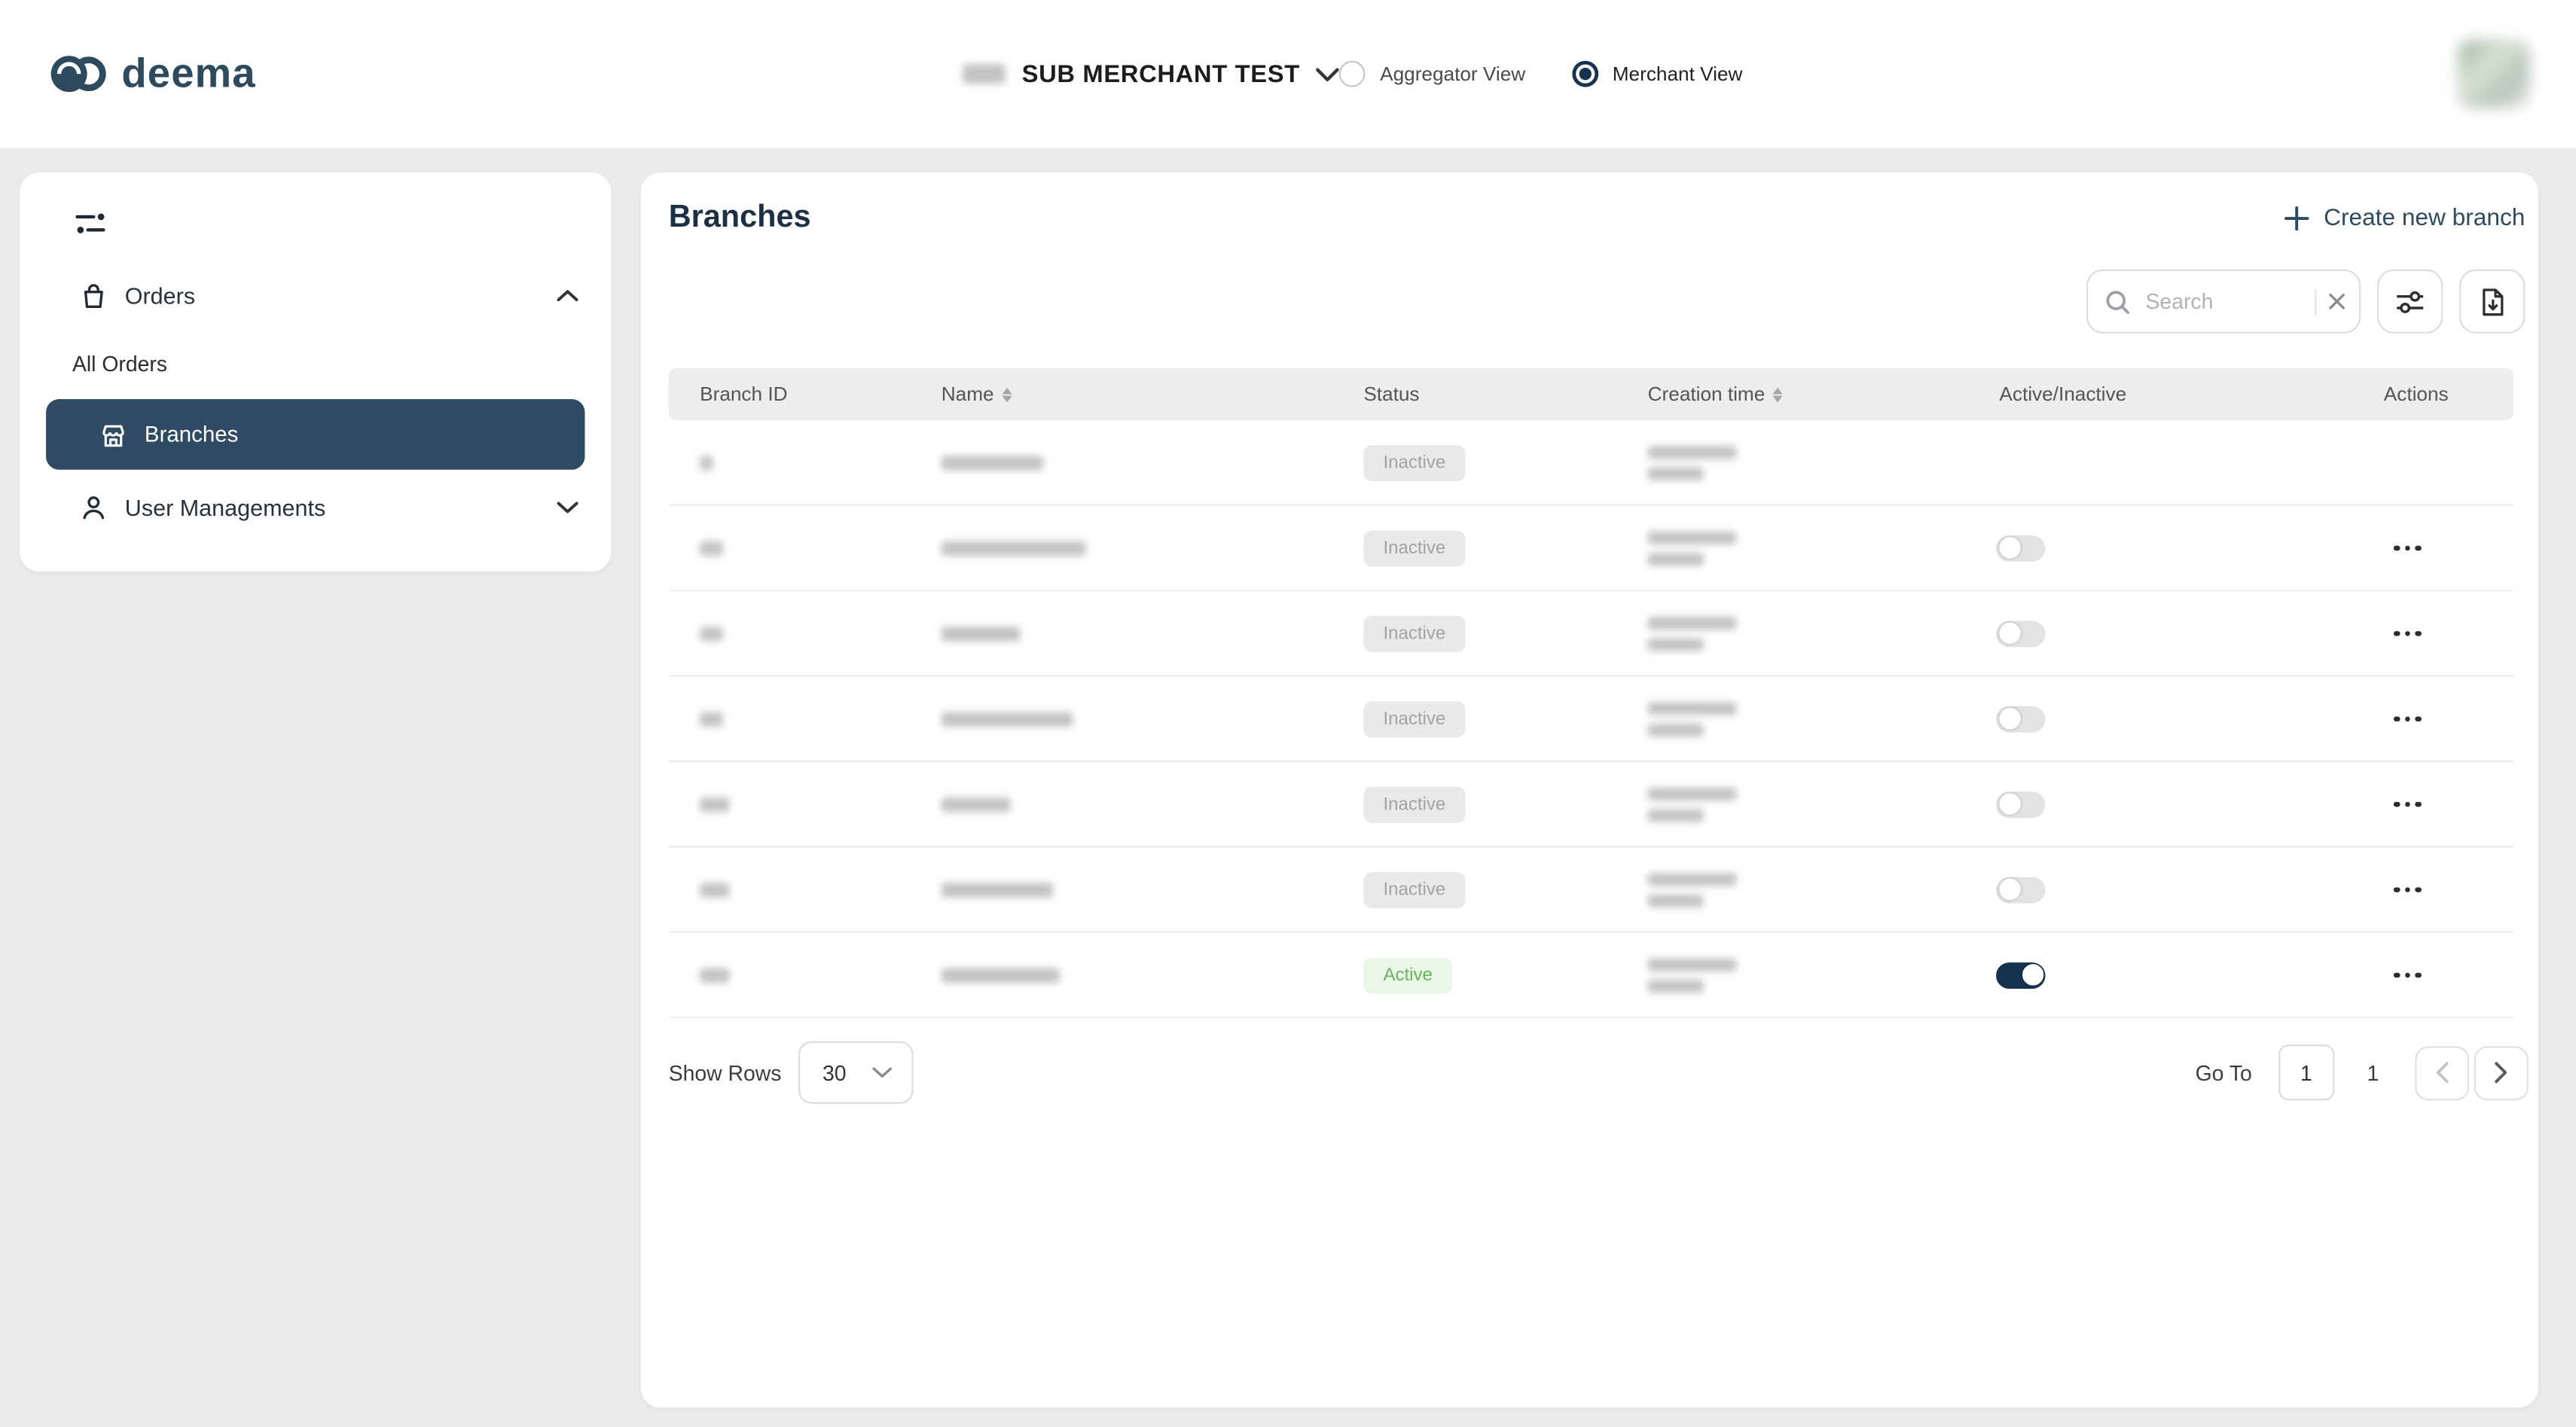 Image resolution: width=2576 pixels, height=1427 pixels. Describe the element at coordinates (2009, 633) in the screenshot. I see `toggle-knob` at that location.